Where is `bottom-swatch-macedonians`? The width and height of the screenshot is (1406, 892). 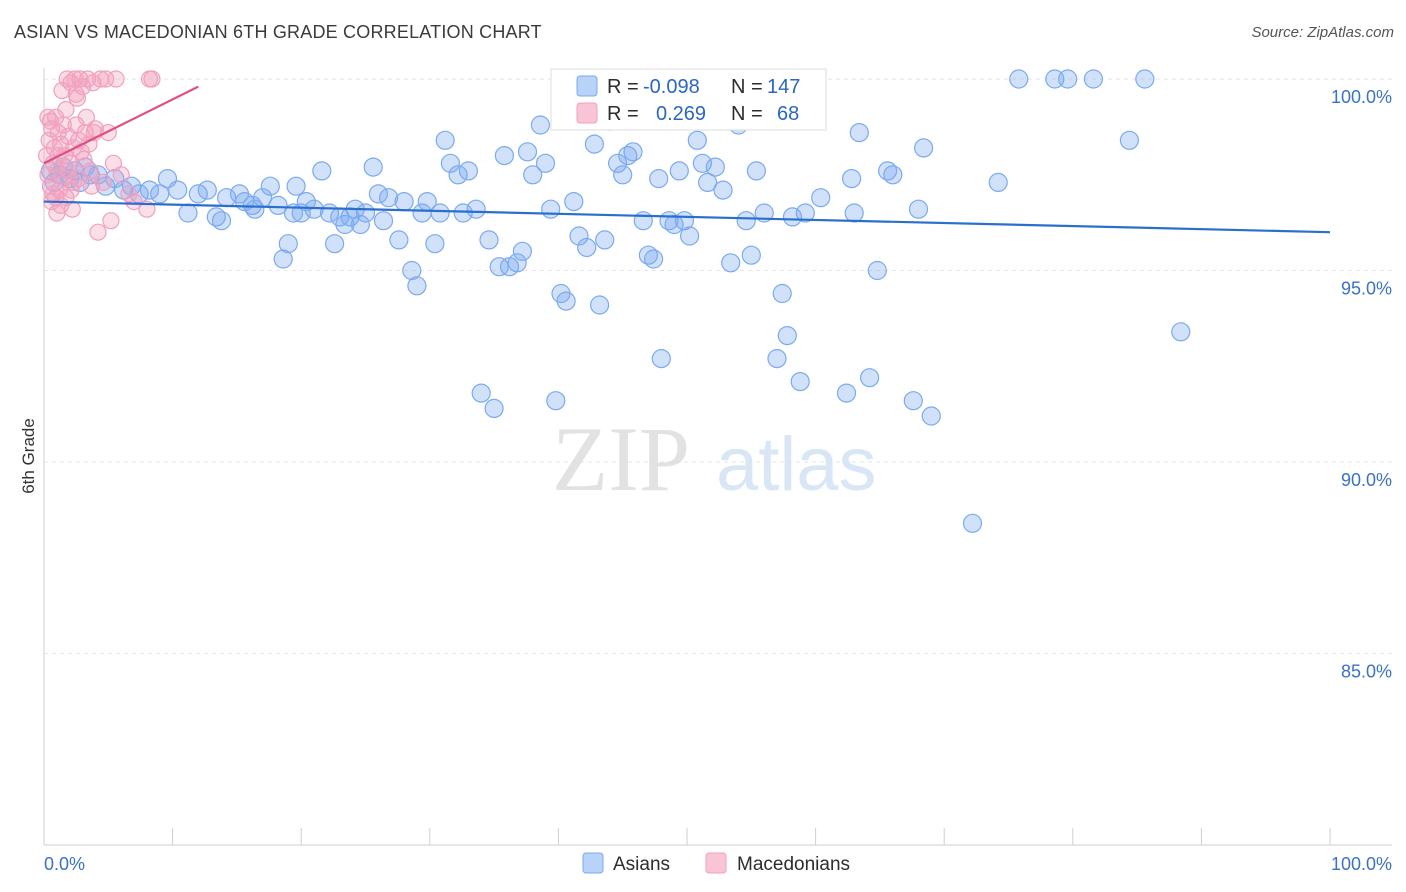 bottom-swatch-macedonians is located at coordinates (716, 863).